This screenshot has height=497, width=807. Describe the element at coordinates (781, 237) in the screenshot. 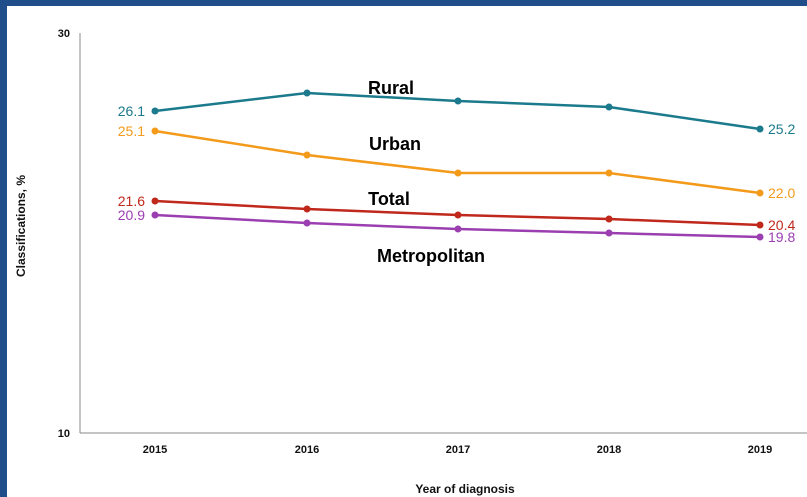

I see `data-label-last-metropolitan: 19.8` at that location.